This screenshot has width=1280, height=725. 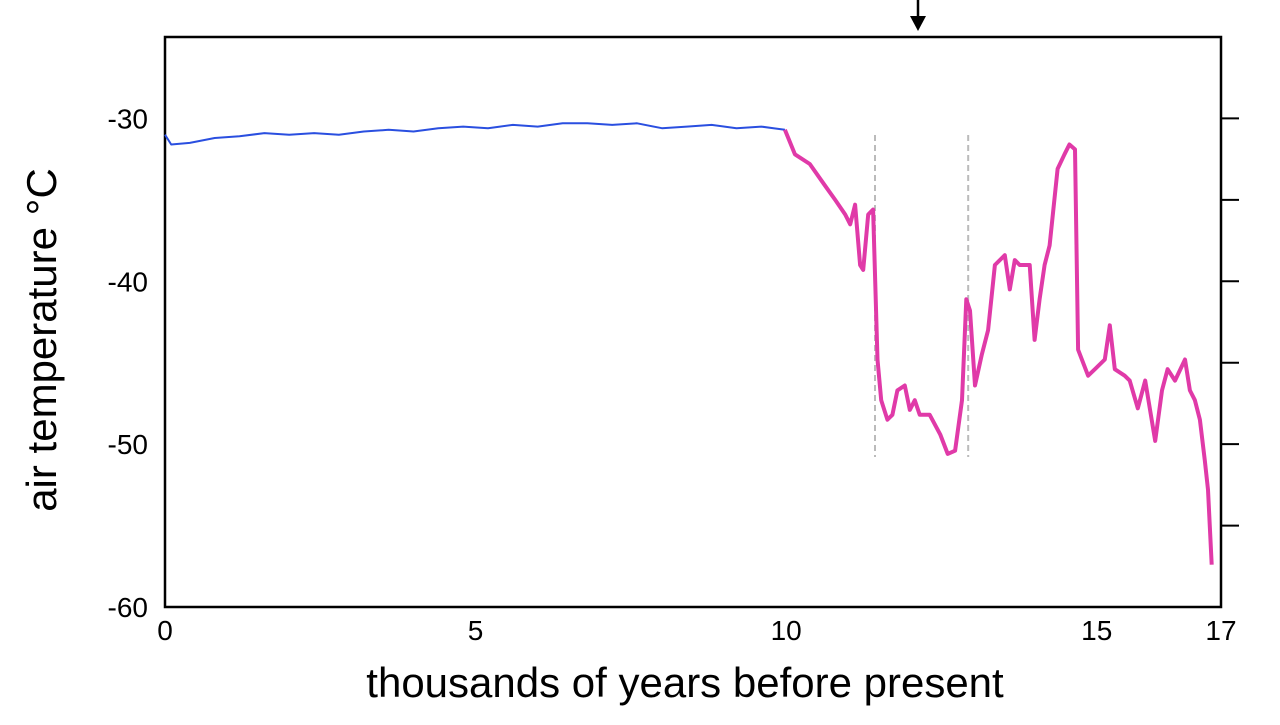 What do you see at coordinates (476, 630) in the screenshot?
I see `x-tick-label: 5` at bounding box center [476, 630].